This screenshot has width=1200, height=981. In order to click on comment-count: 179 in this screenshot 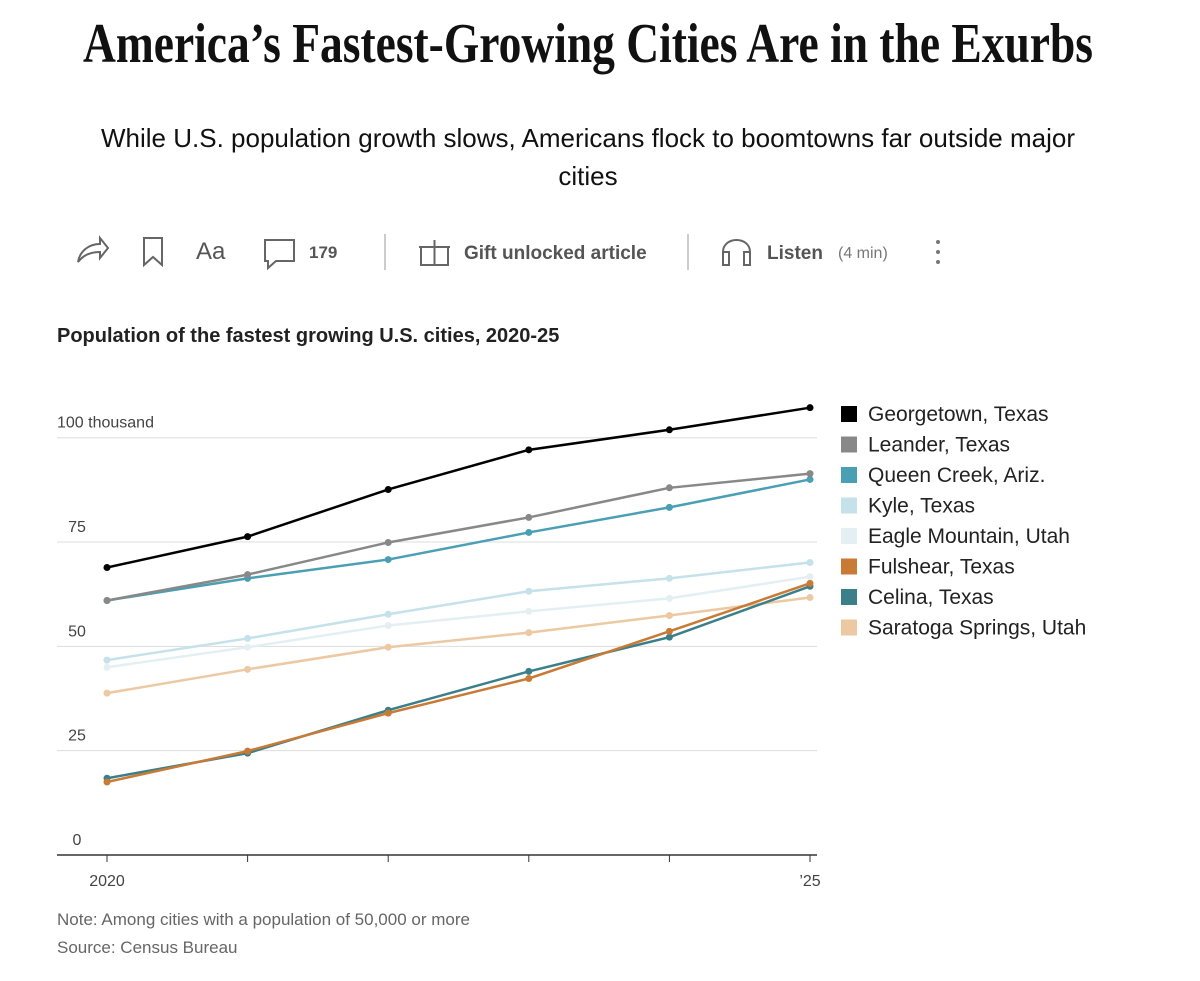, I will do `click(323, 252)`.